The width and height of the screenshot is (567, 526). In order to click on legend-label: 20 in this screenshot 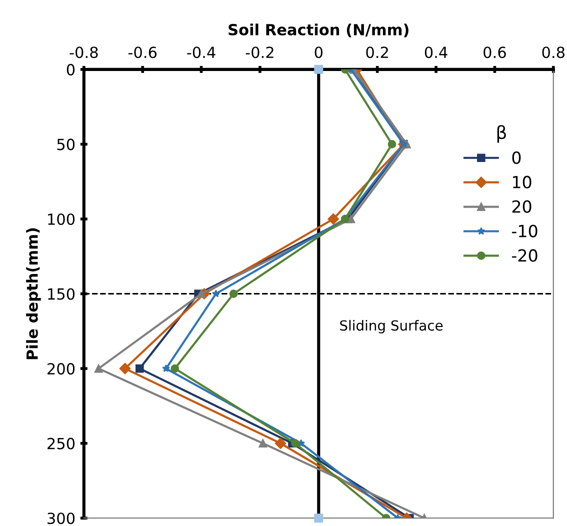, I will do `click(522, 206)`.